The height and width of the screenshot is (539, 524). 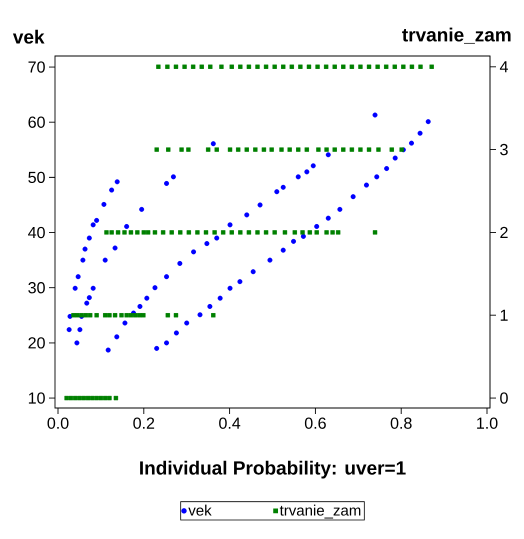 What do you see at coordinates (504, 232) in the screenshot?
I see `y2-tick-label: 2` at bounding box center [504, 232].